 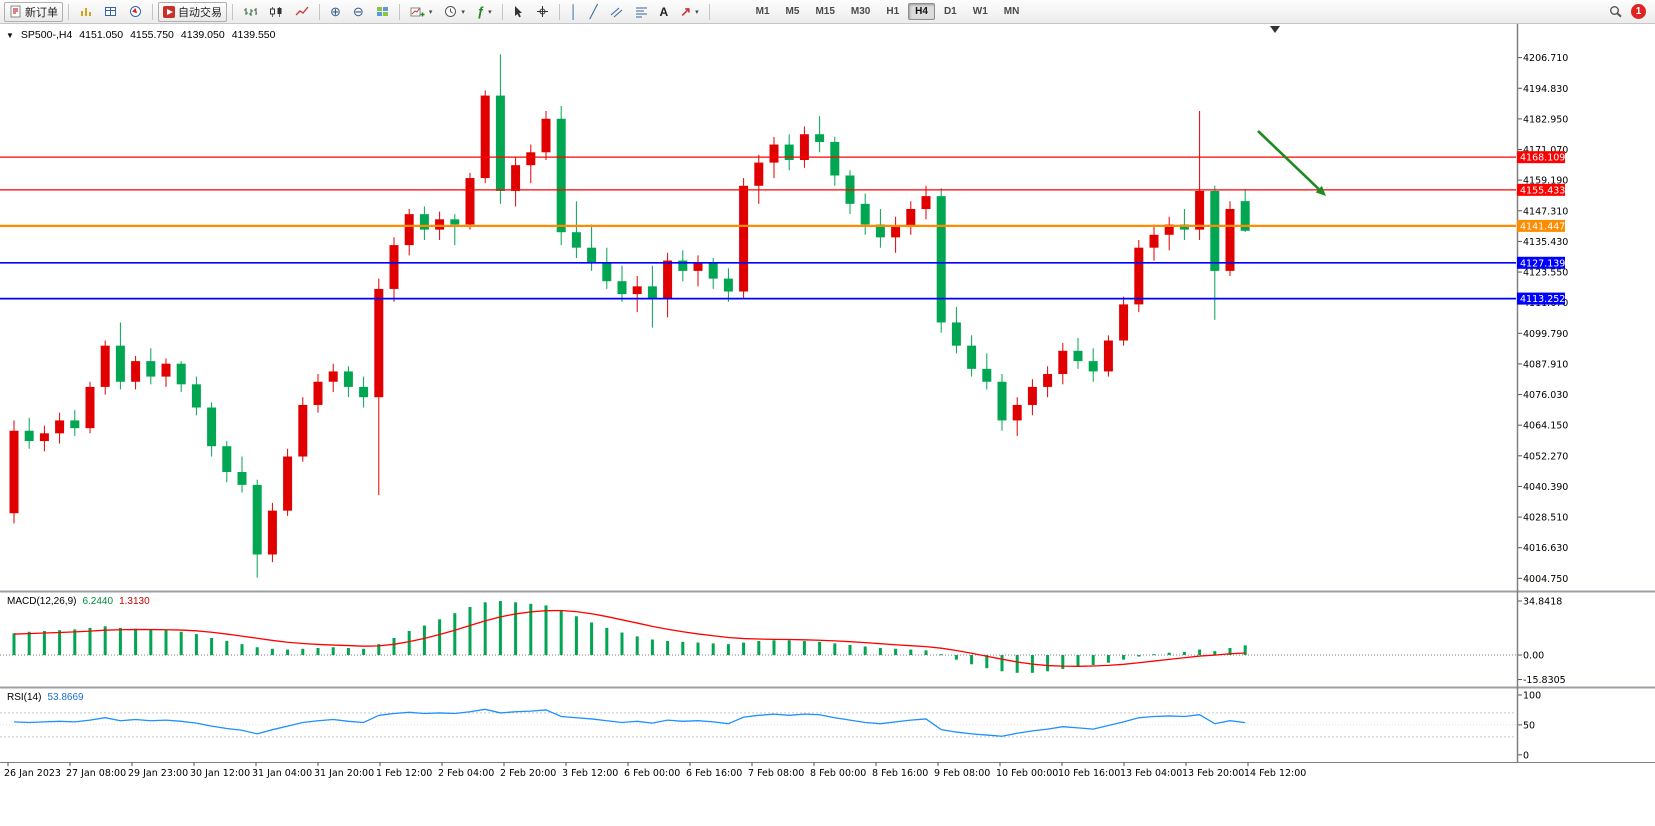 I want to click on svg-text: 3 Feb 12:00, so click(x=590, y=773).